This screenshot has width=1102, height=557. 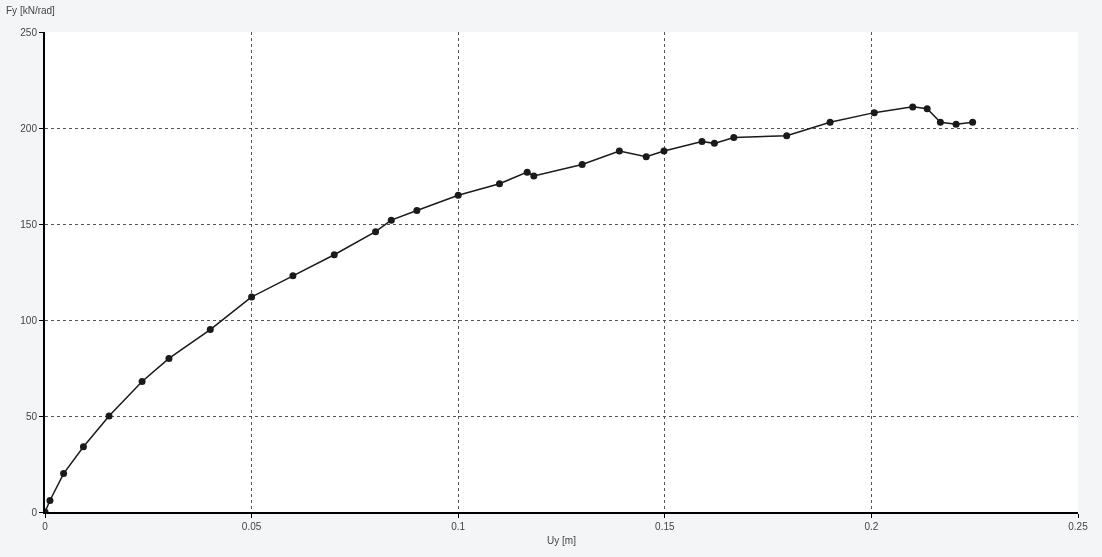 I want to click on y-tick-label: 0, so click(x=34, y=512).